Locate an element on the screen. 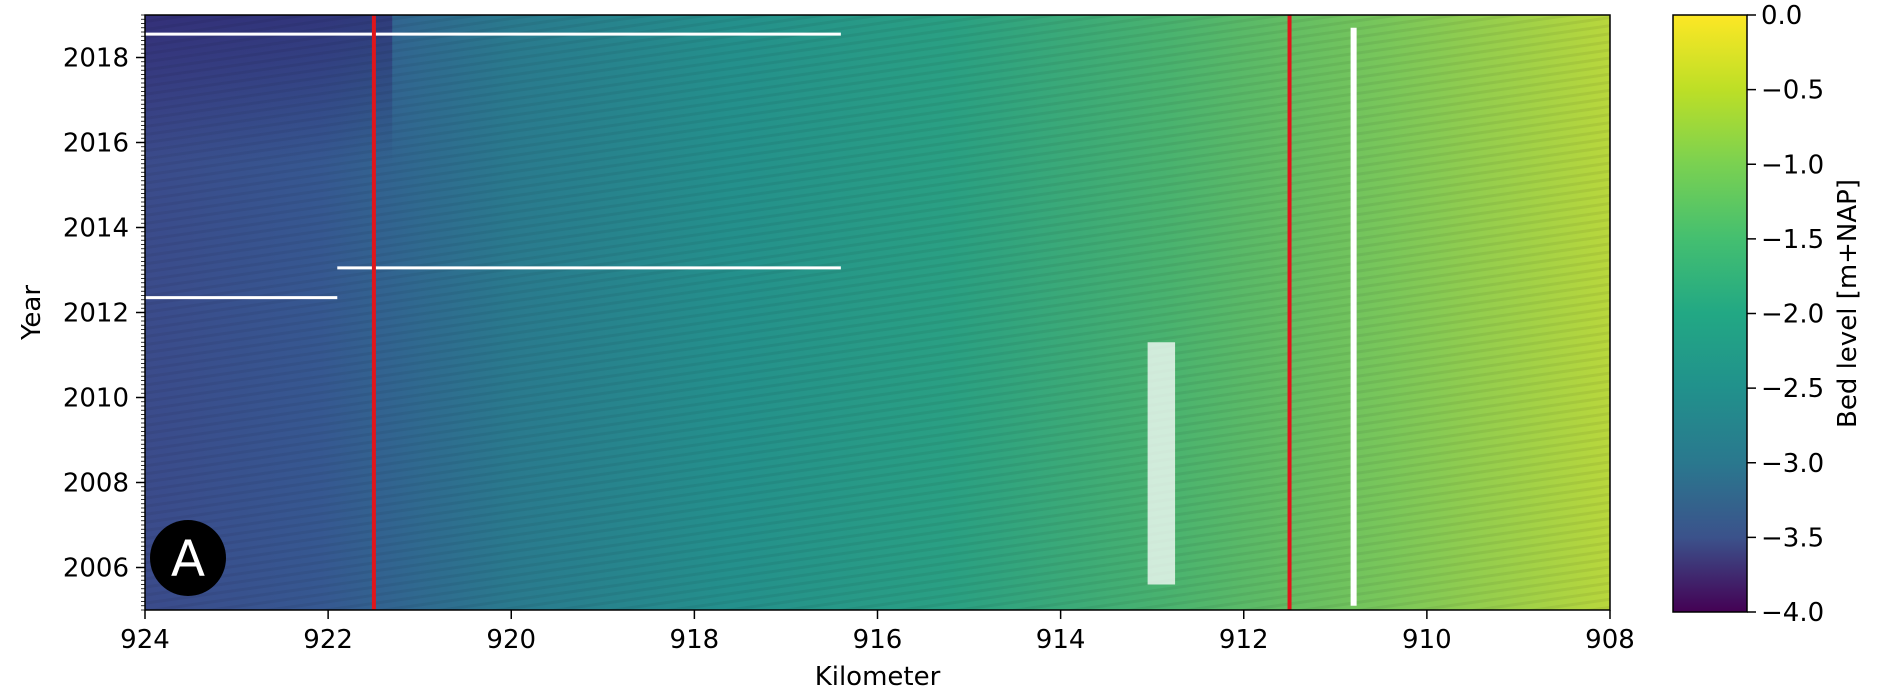 This screenshot has width=1892, height=699. colorbar-tick-label: −2.0 is located at coordinates (1792, 315).